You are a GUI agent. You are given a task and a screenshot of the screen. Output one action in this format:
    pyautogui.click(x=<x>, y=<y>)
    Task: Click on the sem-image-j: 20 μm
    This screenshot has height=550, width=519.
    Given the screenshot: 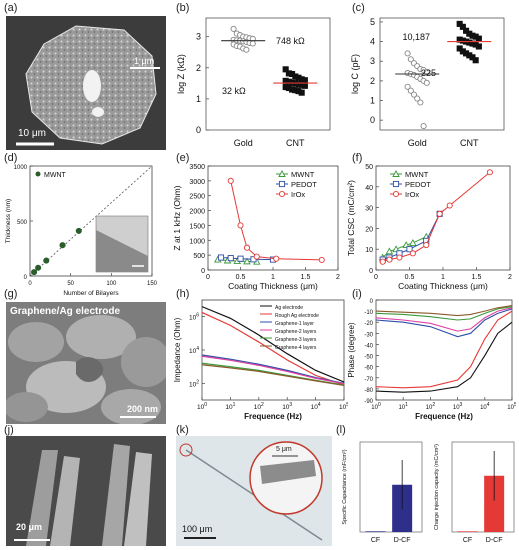 What is the action you would take?
    pyautogui.click(x=86, y=491)
    